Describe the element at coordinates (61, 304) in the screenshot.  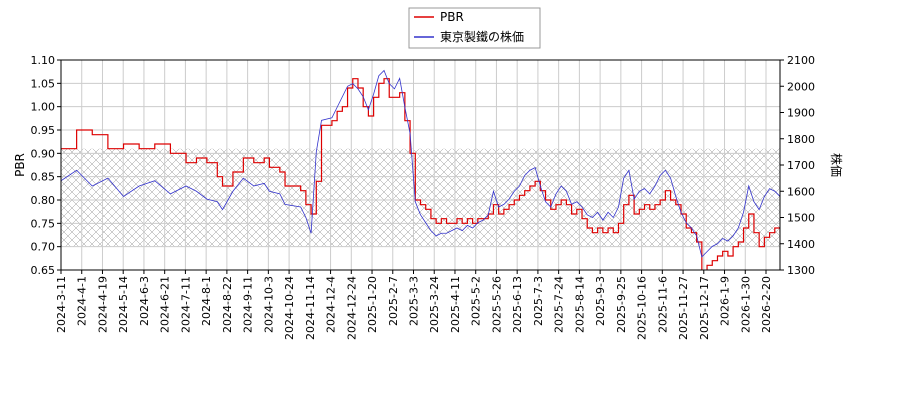
I see `x-tick-label: 2024-3-11` at that location.